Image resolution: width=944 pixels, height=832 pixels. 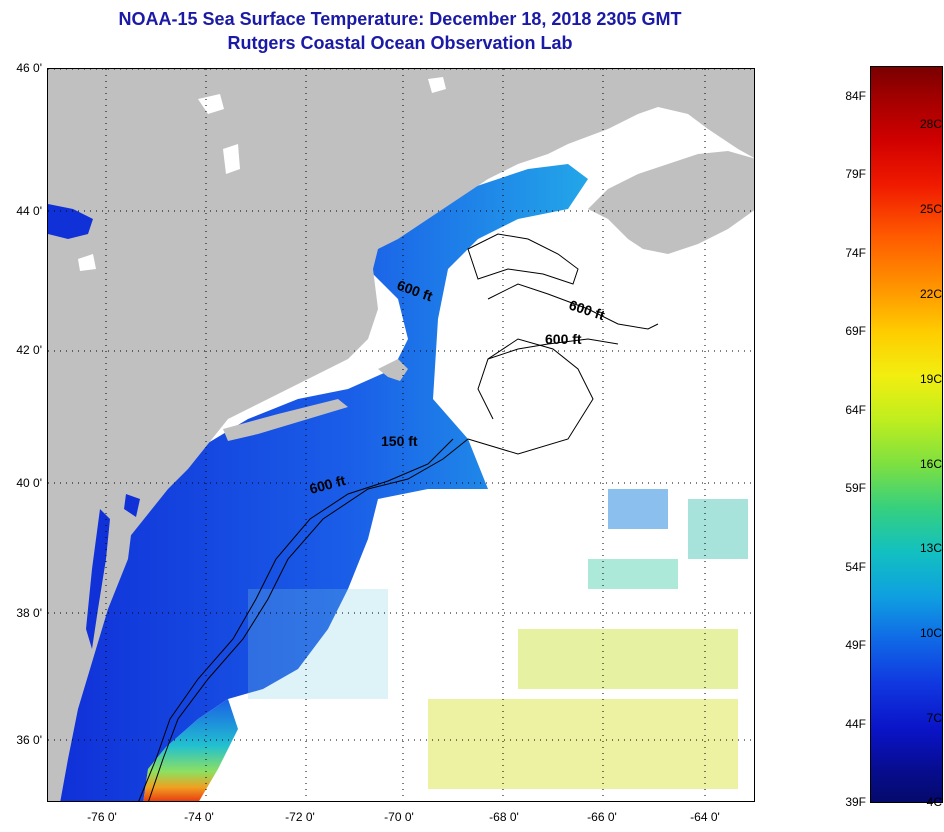 I want to click on lat-label-40: 40 0', so click(x=29, y=483).